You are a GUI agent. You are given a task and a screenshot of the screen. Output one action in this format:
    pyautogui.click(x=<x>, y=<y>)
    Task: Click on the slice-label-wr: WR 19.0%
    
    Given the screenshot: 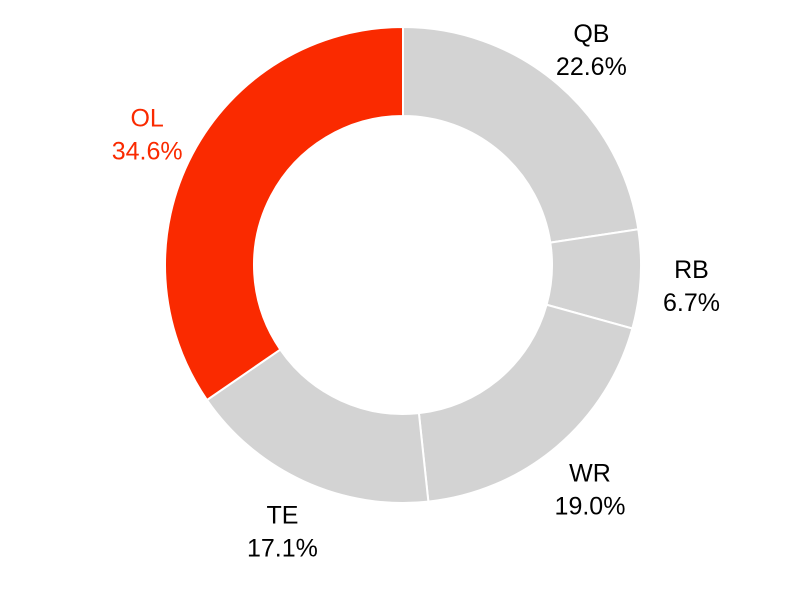 What is the action you would take?
    pyautogui.click(x=590, y=489)
    